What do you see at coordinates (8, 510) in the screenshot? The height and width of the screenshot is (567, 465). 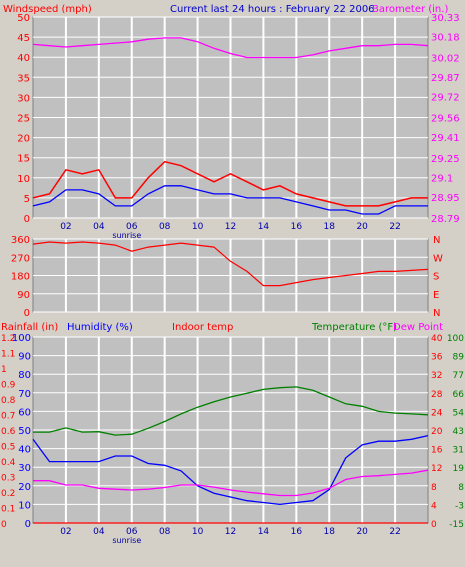 I see `rainfall-tick-label: 0.1` at bounding box center [8, 510].